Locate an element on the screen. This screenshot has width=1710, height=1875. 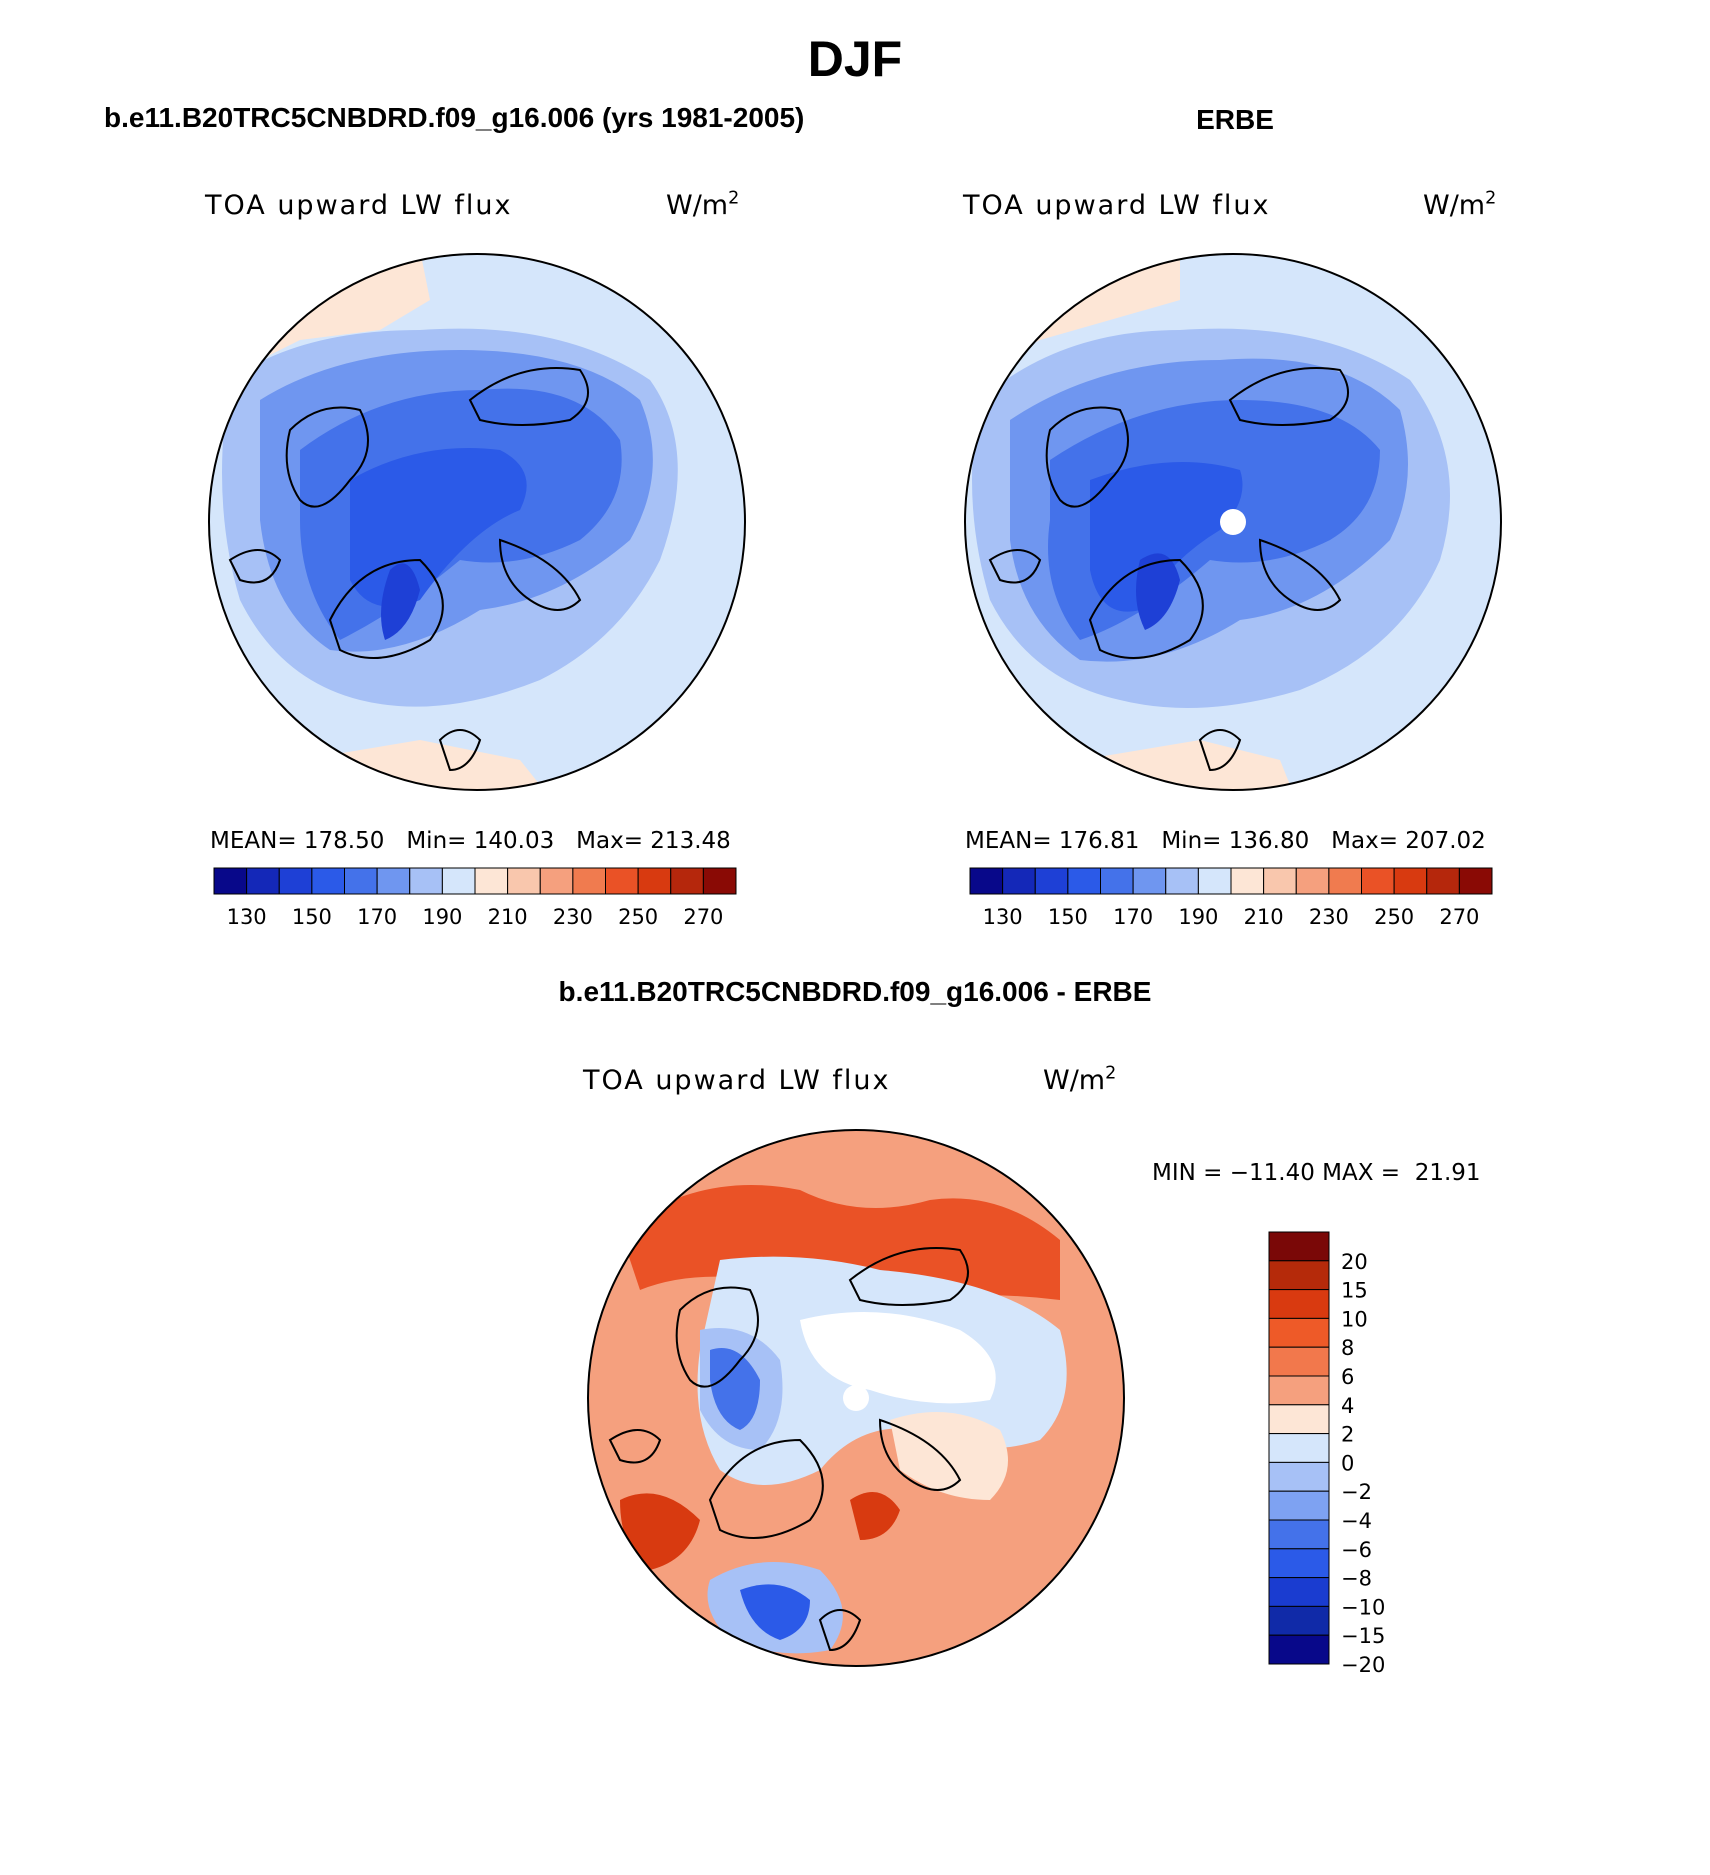
model-variable-label: TOA upward LW flux is located at coordinates (359, 205).